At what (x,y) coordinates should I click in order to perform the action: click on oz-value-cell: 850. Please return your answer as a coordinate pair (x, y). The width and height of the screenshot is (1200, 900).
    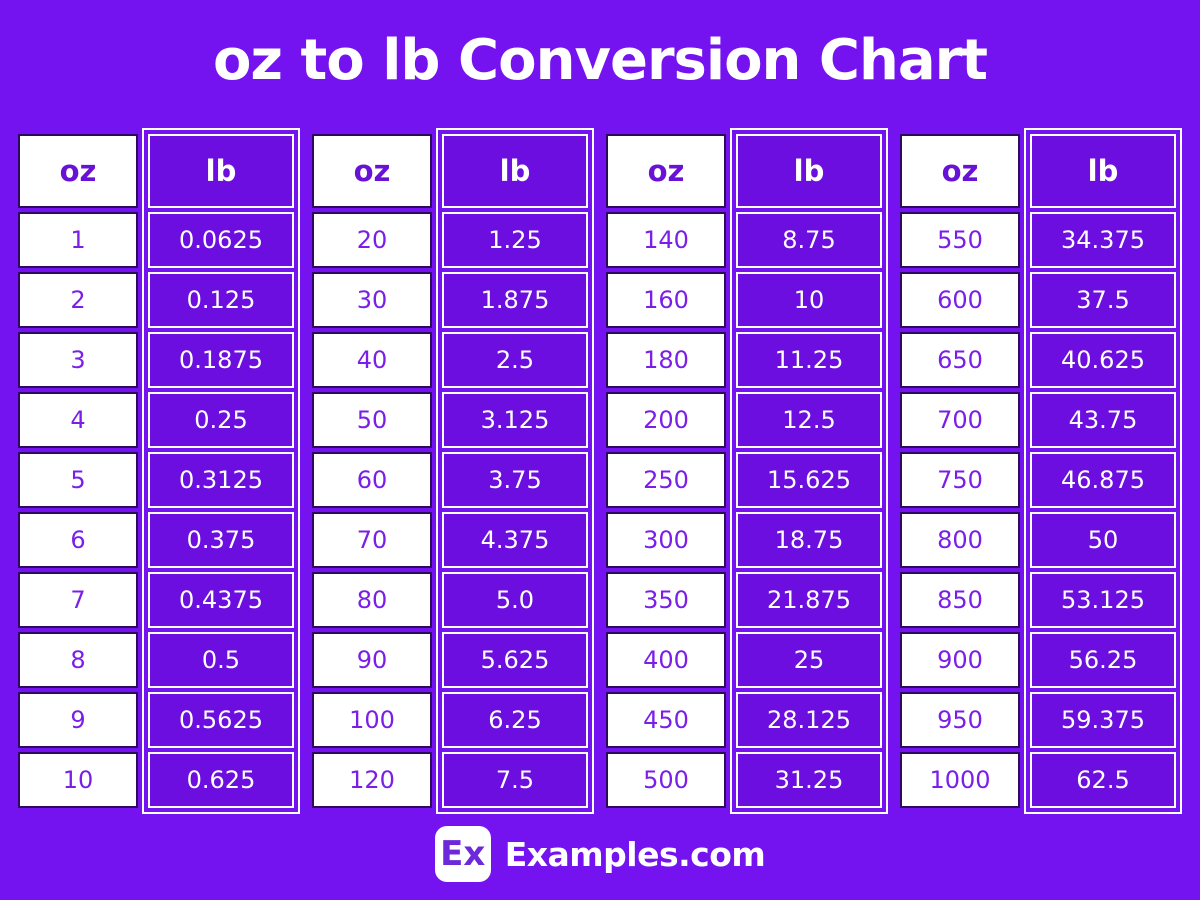
    Looking at the image, I should click on (960, 600).